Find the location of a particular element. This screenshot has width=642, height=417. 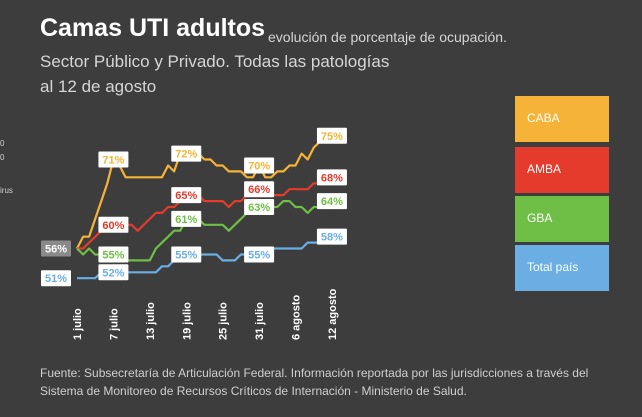

data-label-text: 58% is located at coordinates (332, 238).